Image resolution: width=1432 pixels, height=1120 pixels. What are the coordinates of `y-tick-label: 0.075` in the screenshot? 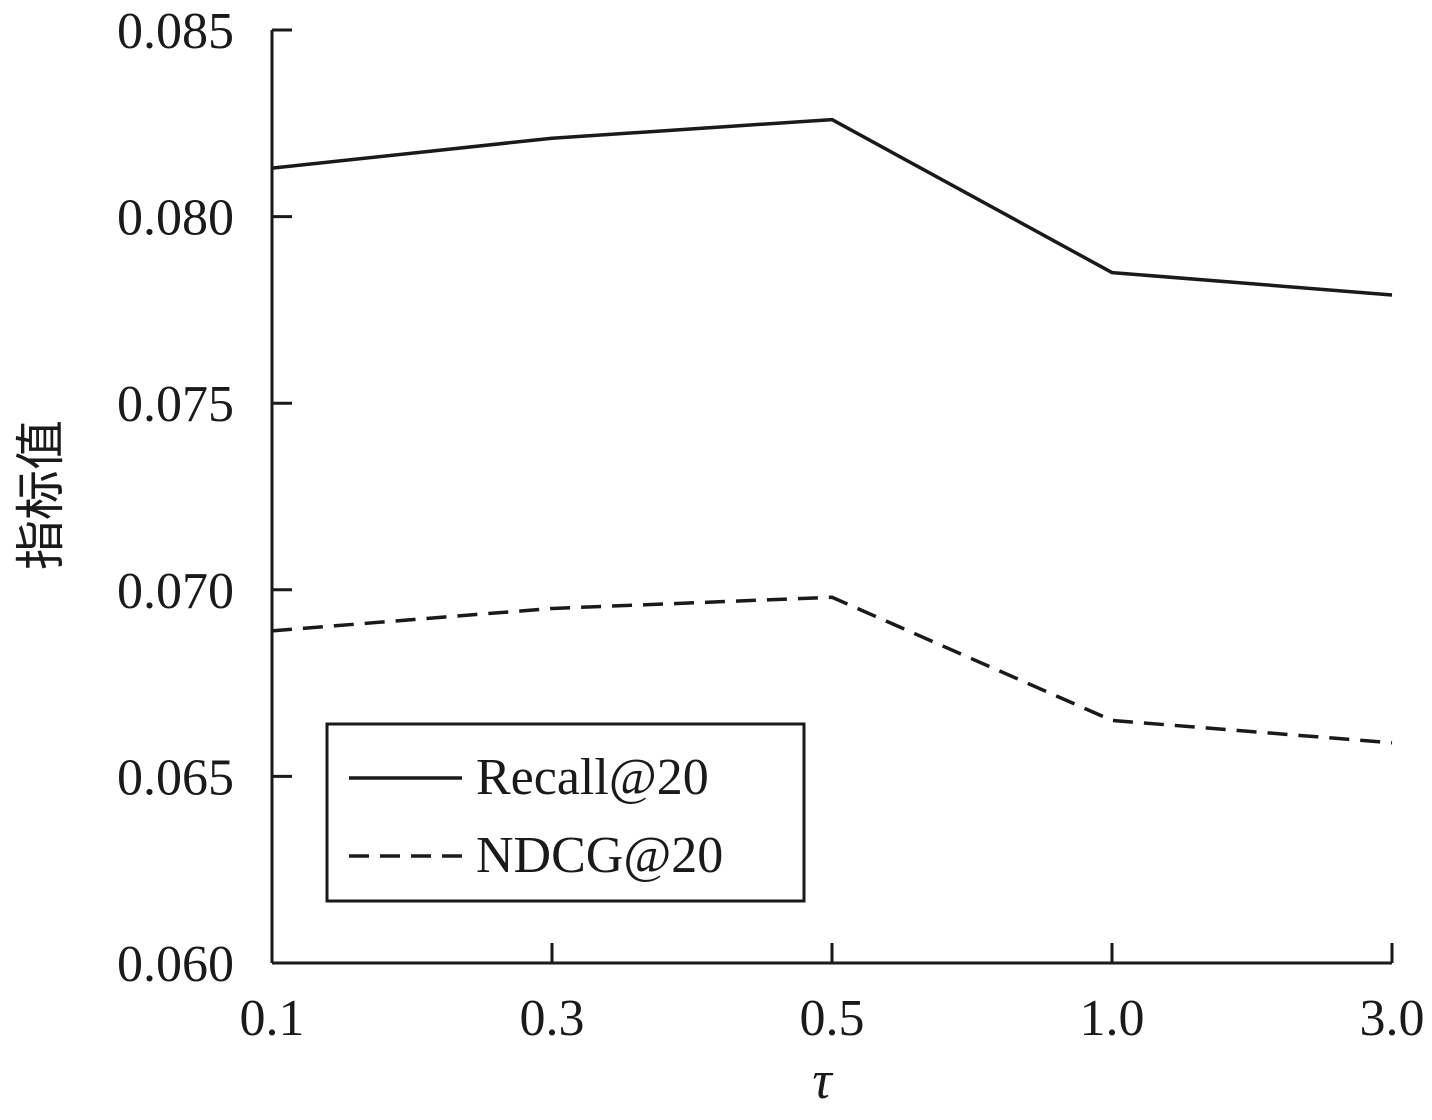 It's located at (175, 404).